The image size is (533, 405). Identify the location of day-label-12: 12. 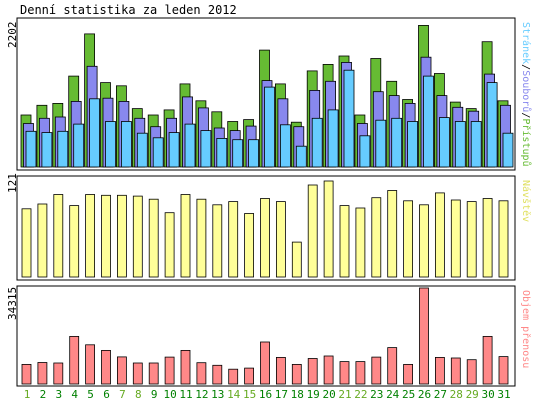
(201, 394).